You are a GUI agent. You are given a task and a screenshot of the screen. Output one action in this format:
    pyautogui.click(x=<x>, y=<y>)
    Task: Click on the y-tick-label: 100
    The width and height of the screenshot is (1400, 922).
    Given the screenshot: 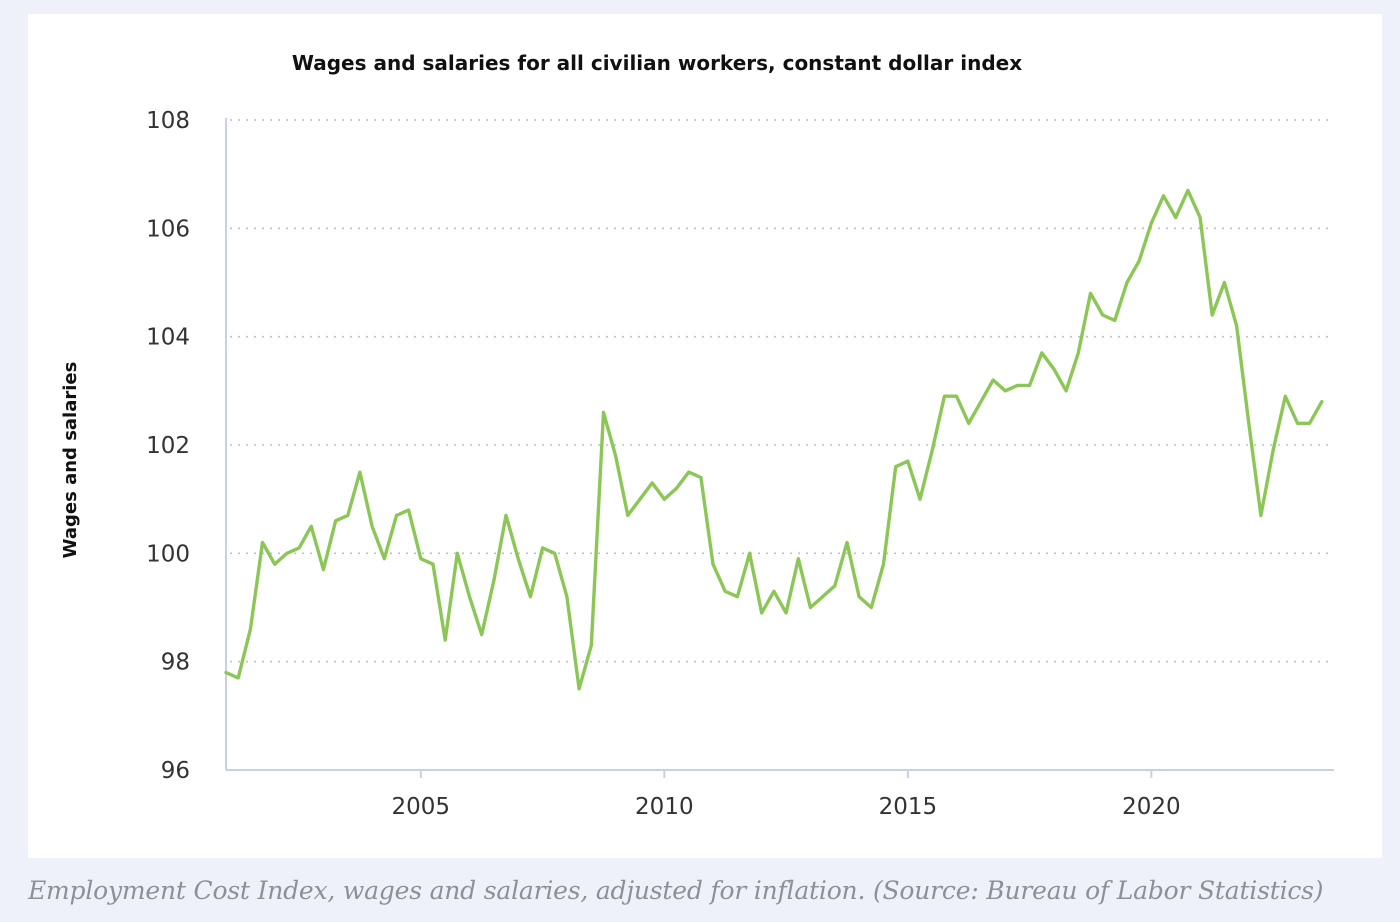 What is the action you would take?
    pyautogui.click(x=168, y=554)
    